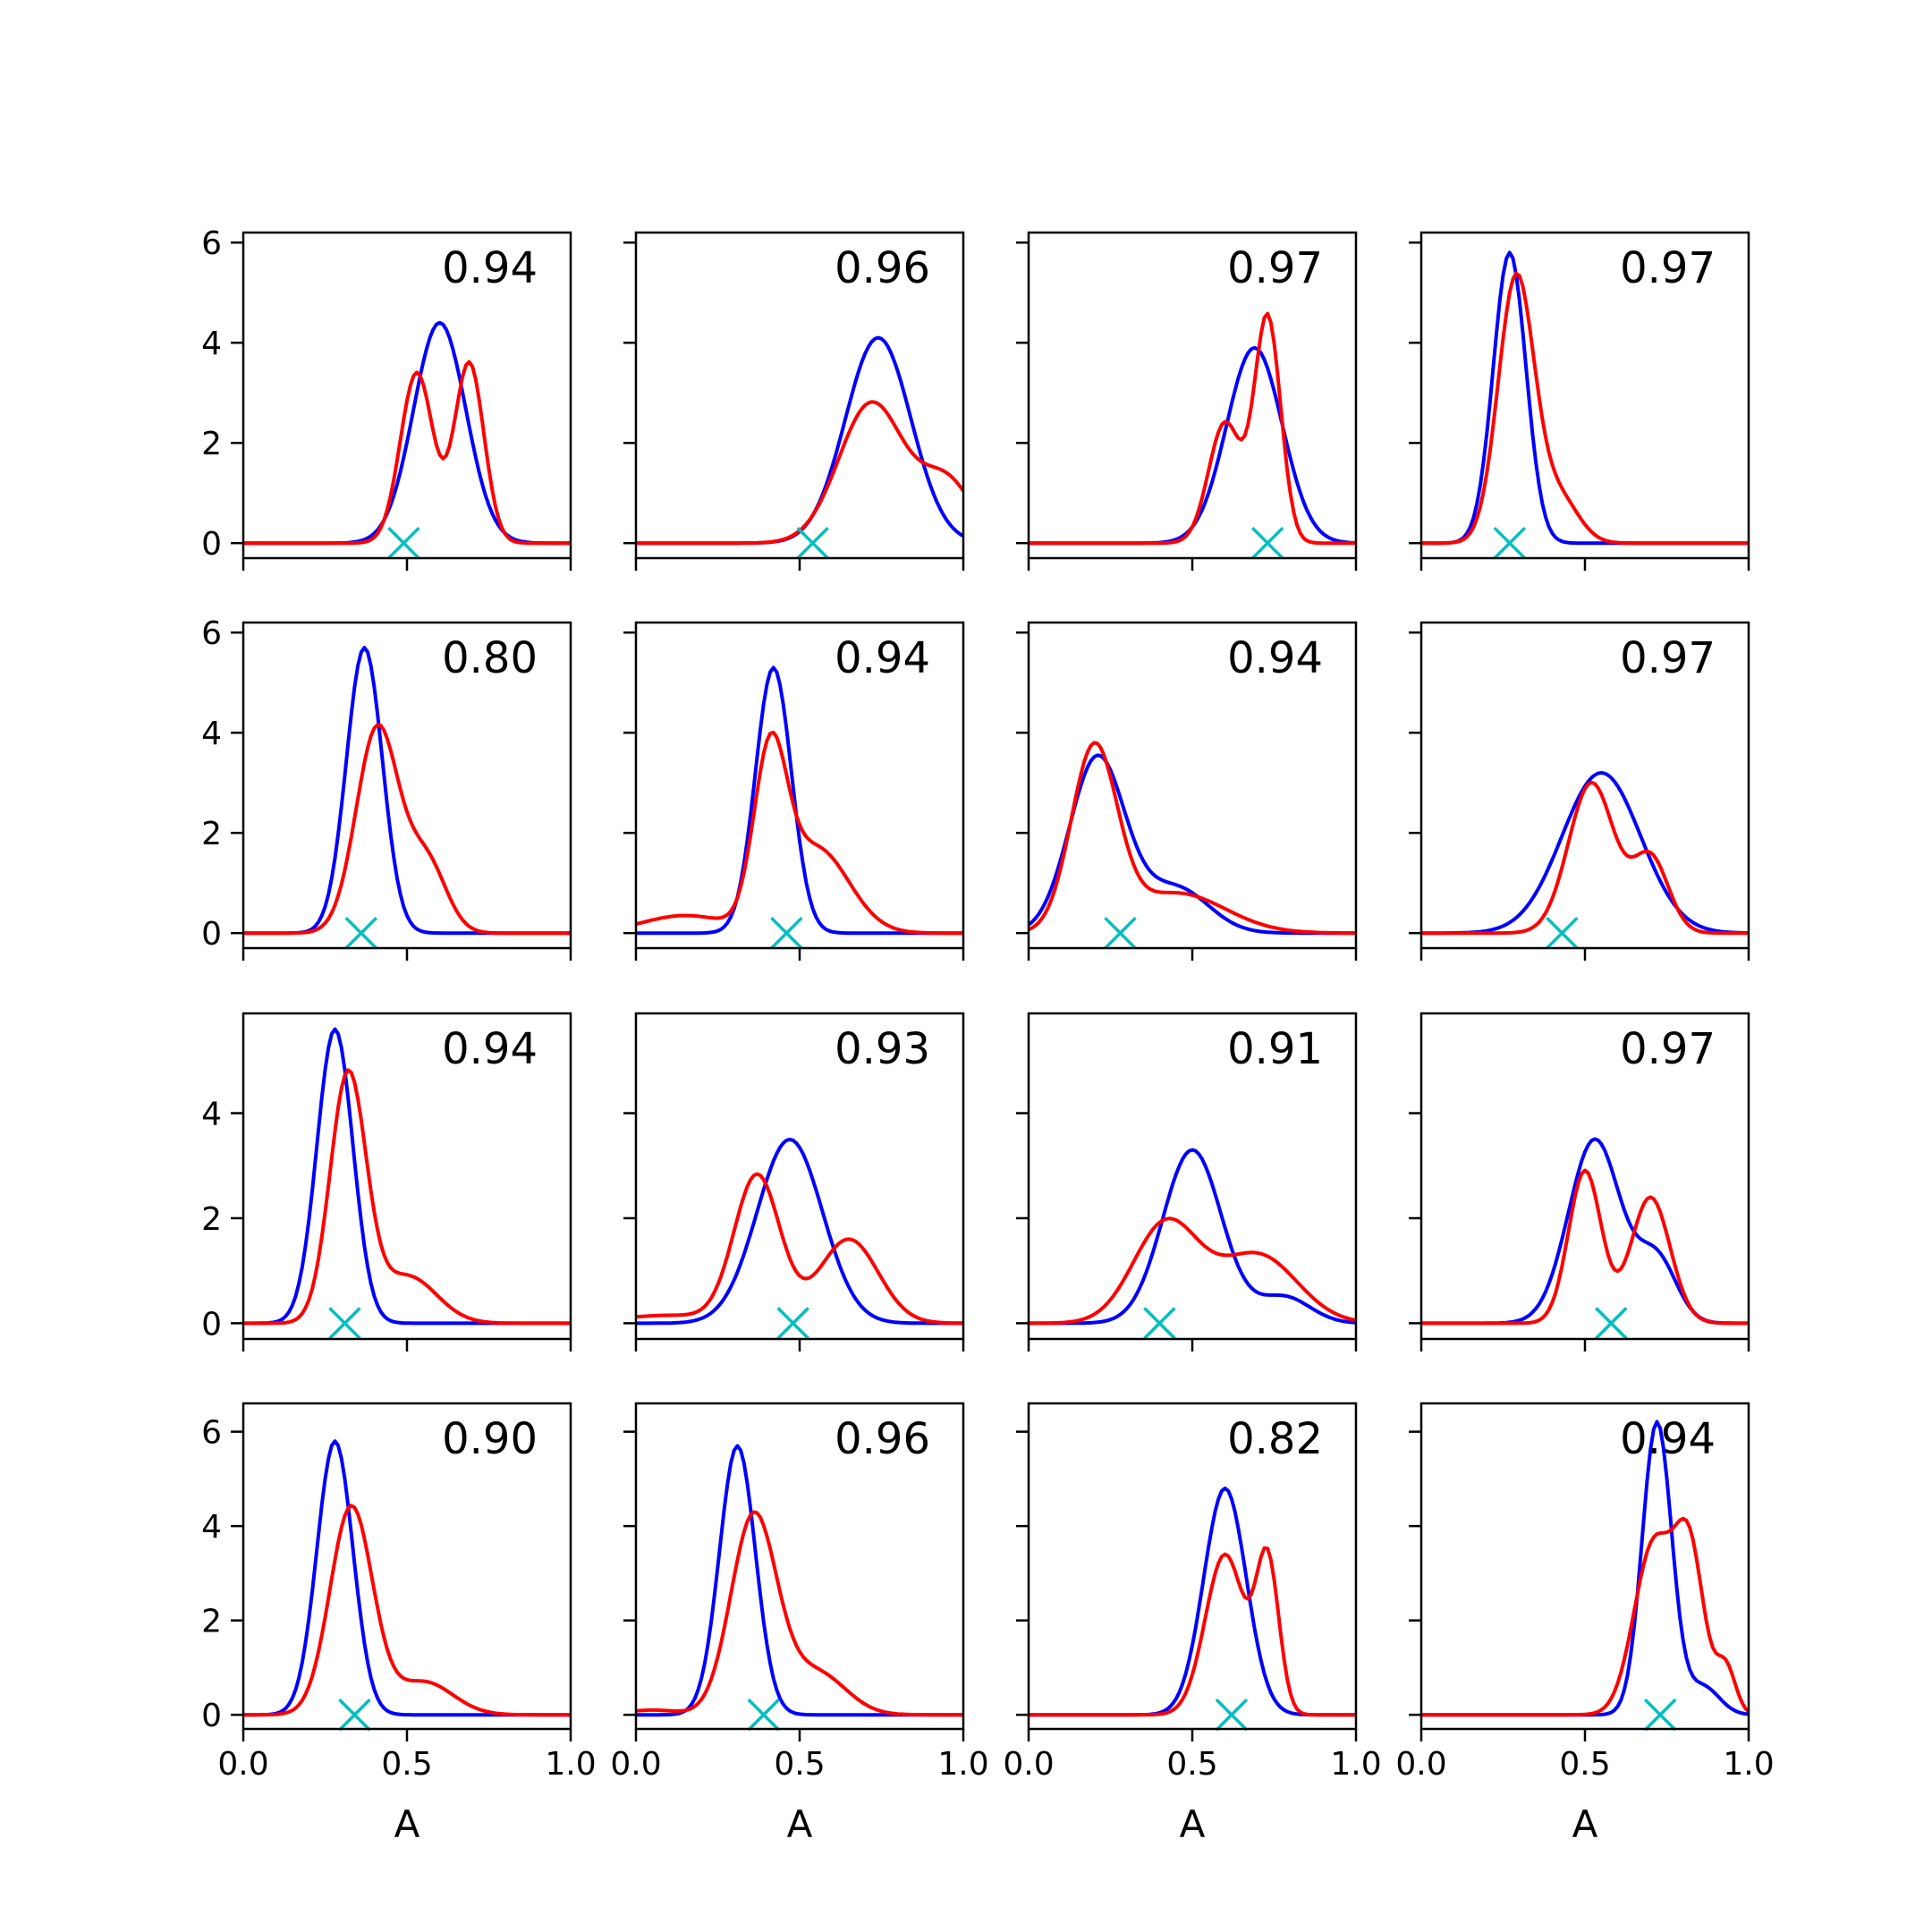 This screenshot has height=1932, width=1932. What do you see at coordinates (1275, 1439) in the screenshot?
I see `score-label: 0.82` at bounding box center [1275, 1439].